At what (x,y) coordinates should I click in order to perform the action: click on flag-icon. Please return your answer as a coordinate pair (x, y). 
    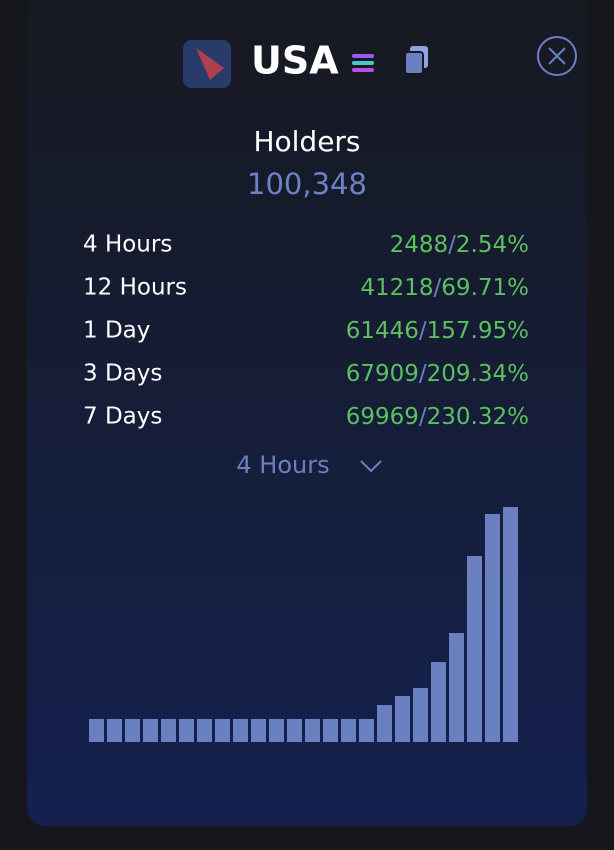
    Looking at the image, I should click on (210, 64).